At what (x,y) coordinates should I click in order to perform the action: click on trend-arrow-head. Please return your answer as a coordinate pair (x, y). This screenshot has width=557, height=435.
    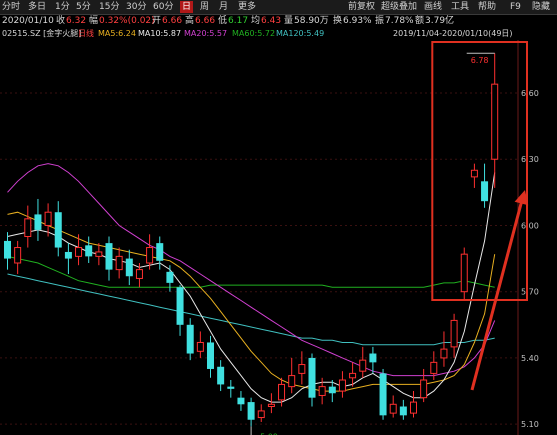
    Looking at the image, I should click on (521, 198).